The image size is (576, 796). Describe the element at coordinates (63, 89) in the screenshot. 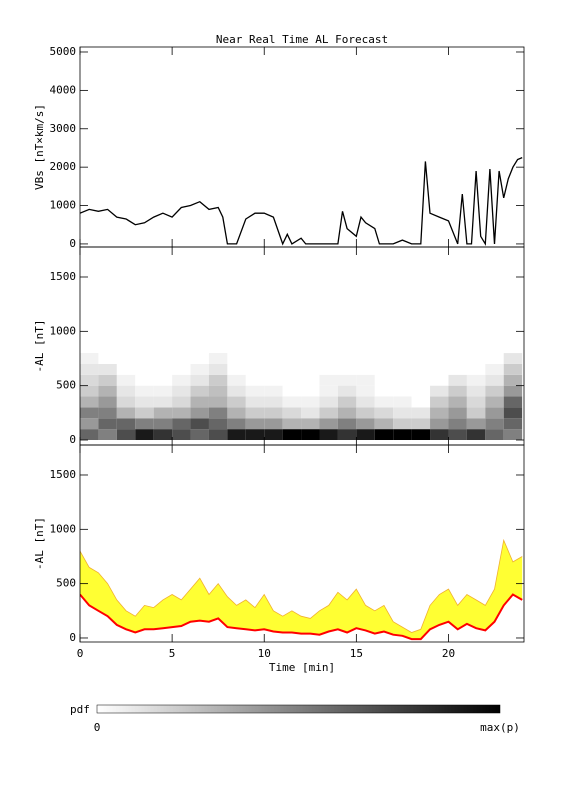

I see `y-tick-label: 4000` at that location.